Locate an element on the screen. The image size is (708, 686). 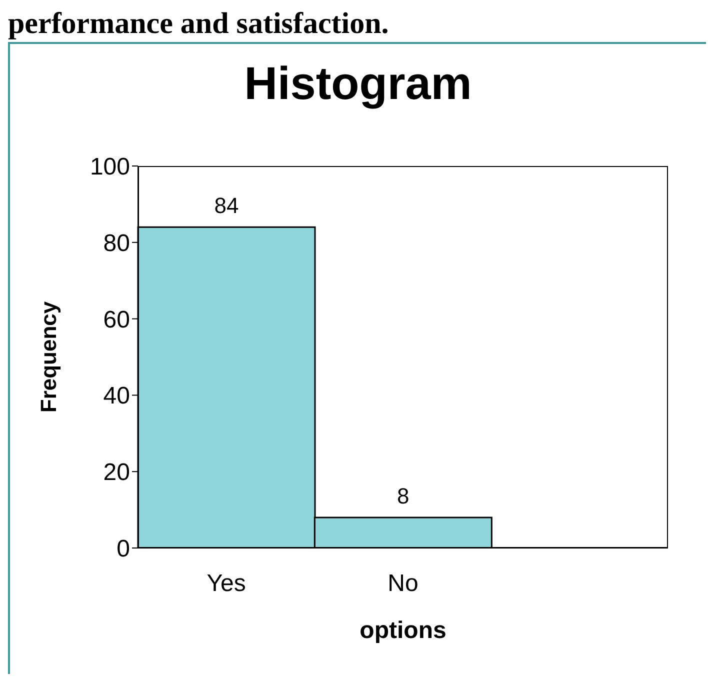
y-tick-label: 80 is located at coordinates (116, 243).